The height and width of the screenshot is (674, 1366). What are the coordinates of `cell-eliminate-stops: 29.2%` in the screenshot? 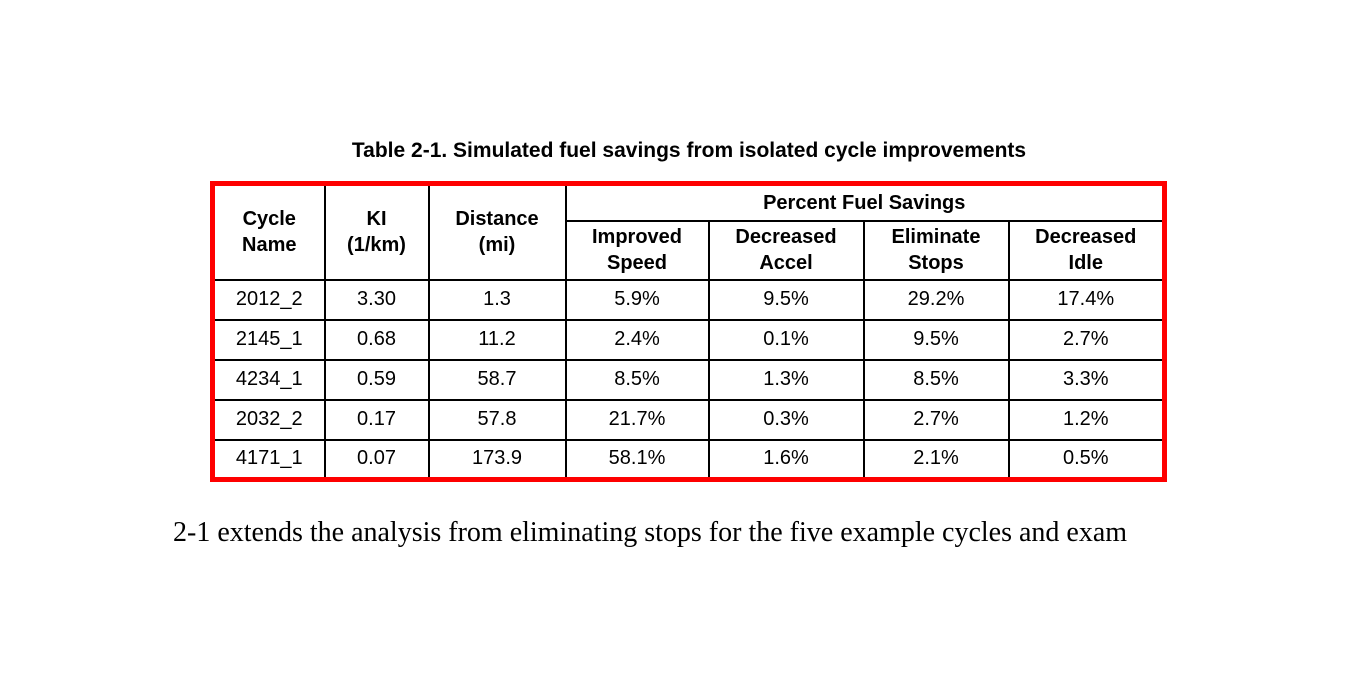 It's located at (936, 299).